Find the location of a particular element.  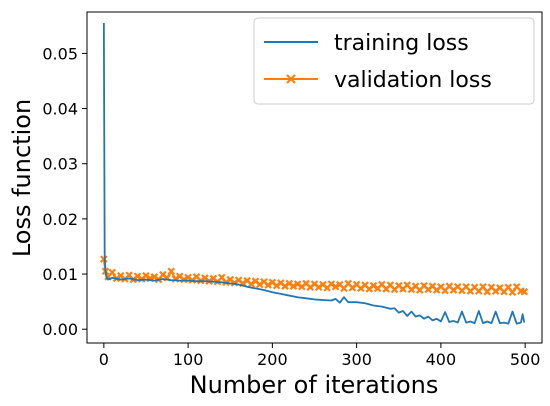

y-tick-label: 0.02 is located at coordinates (60, 219).